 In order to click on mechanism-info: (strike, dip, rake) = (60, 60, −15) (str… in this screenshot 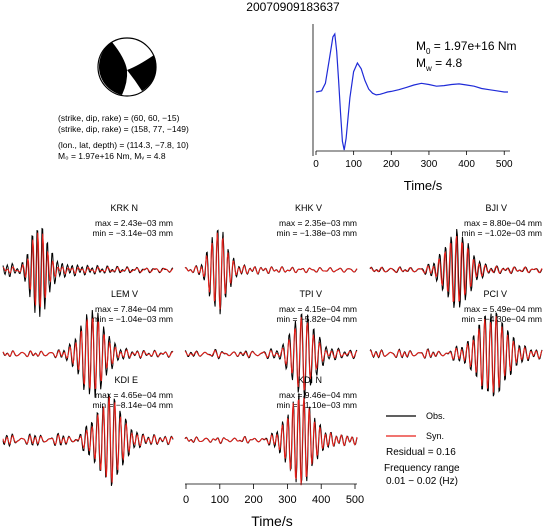, I will do `click(123, 137)`.